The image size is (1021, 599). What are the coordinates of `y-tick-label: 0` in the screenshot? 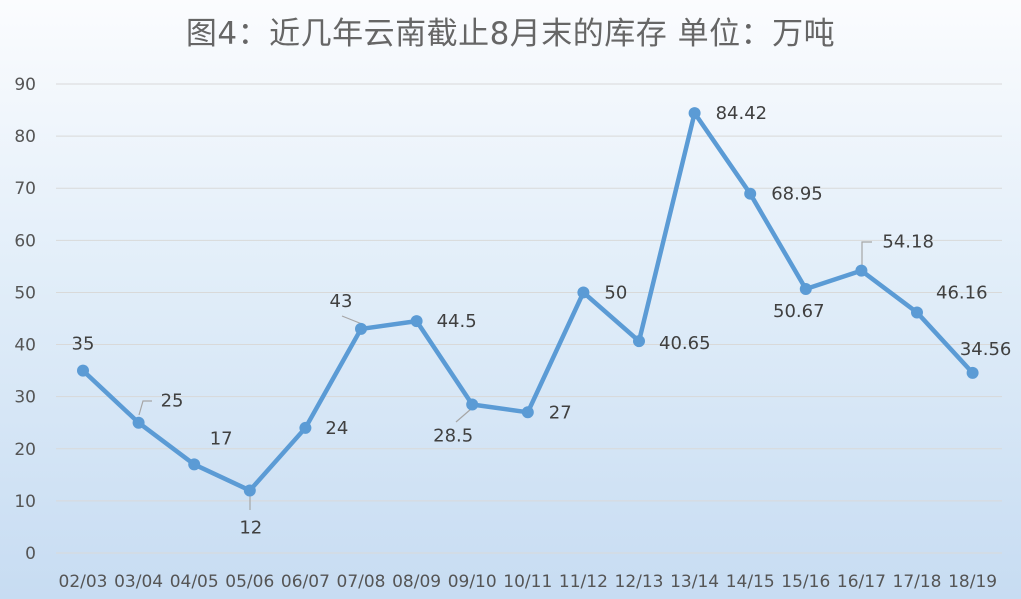 It's located at (30, 554).